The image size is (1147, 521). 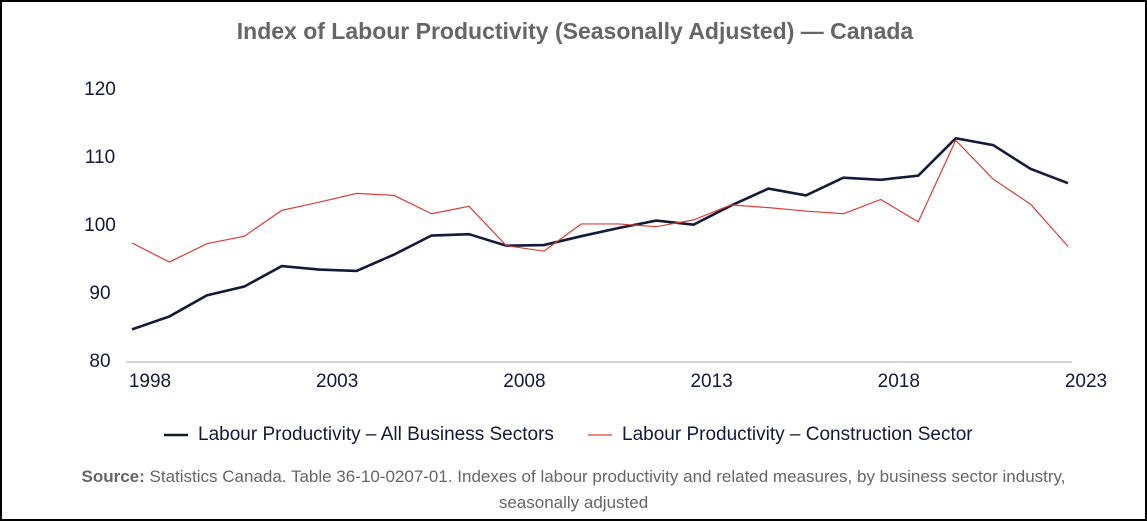 What do you see at coordinates (711, 381) in the screenshot?
I see `x-tick-label: 2013` at bounding box center [711, 381].